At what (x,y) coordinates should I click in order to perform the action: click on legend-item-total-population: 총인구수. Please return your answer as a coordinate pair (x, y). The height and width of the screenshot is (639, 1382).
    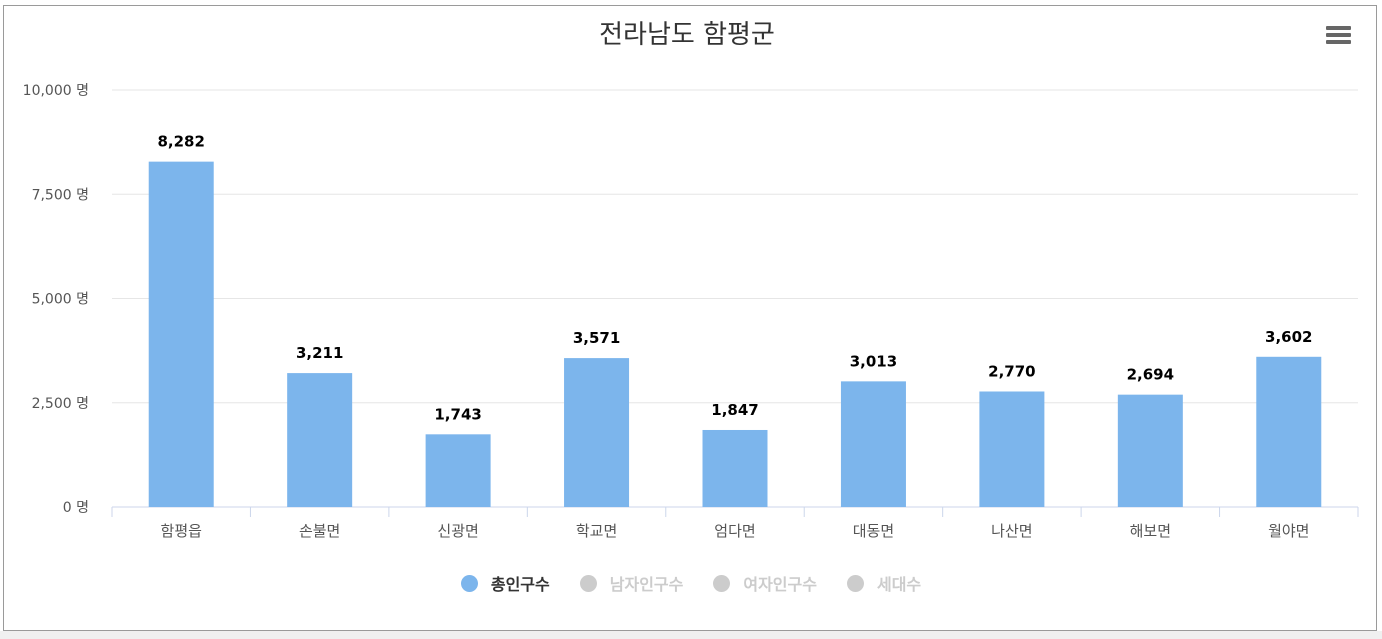
    Looking at the image, I should click on (505, 583).